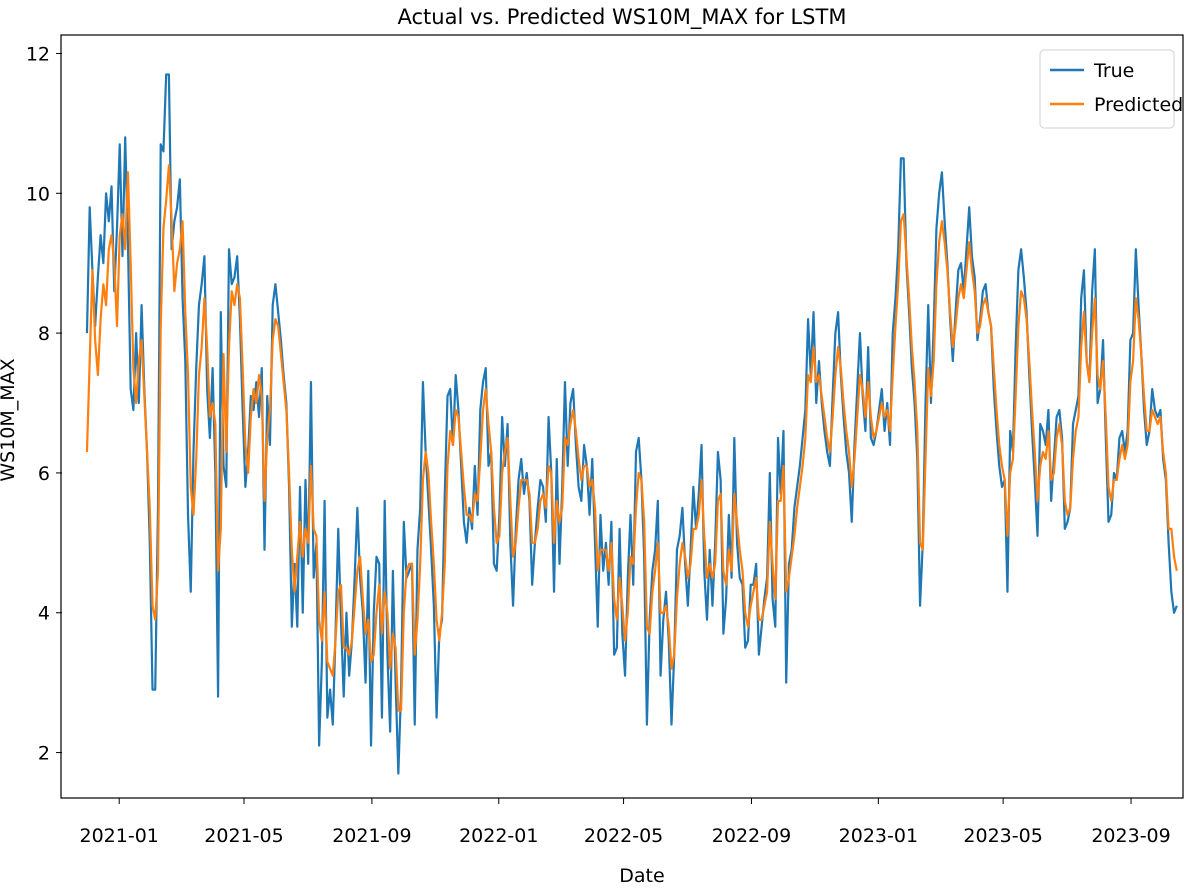 The image size is (1192, 889). What do you see at coordinates (1138, 105) in the screenshot?
I see `legend-predicted-label: Predicted` at bounding box center [1138, 105].